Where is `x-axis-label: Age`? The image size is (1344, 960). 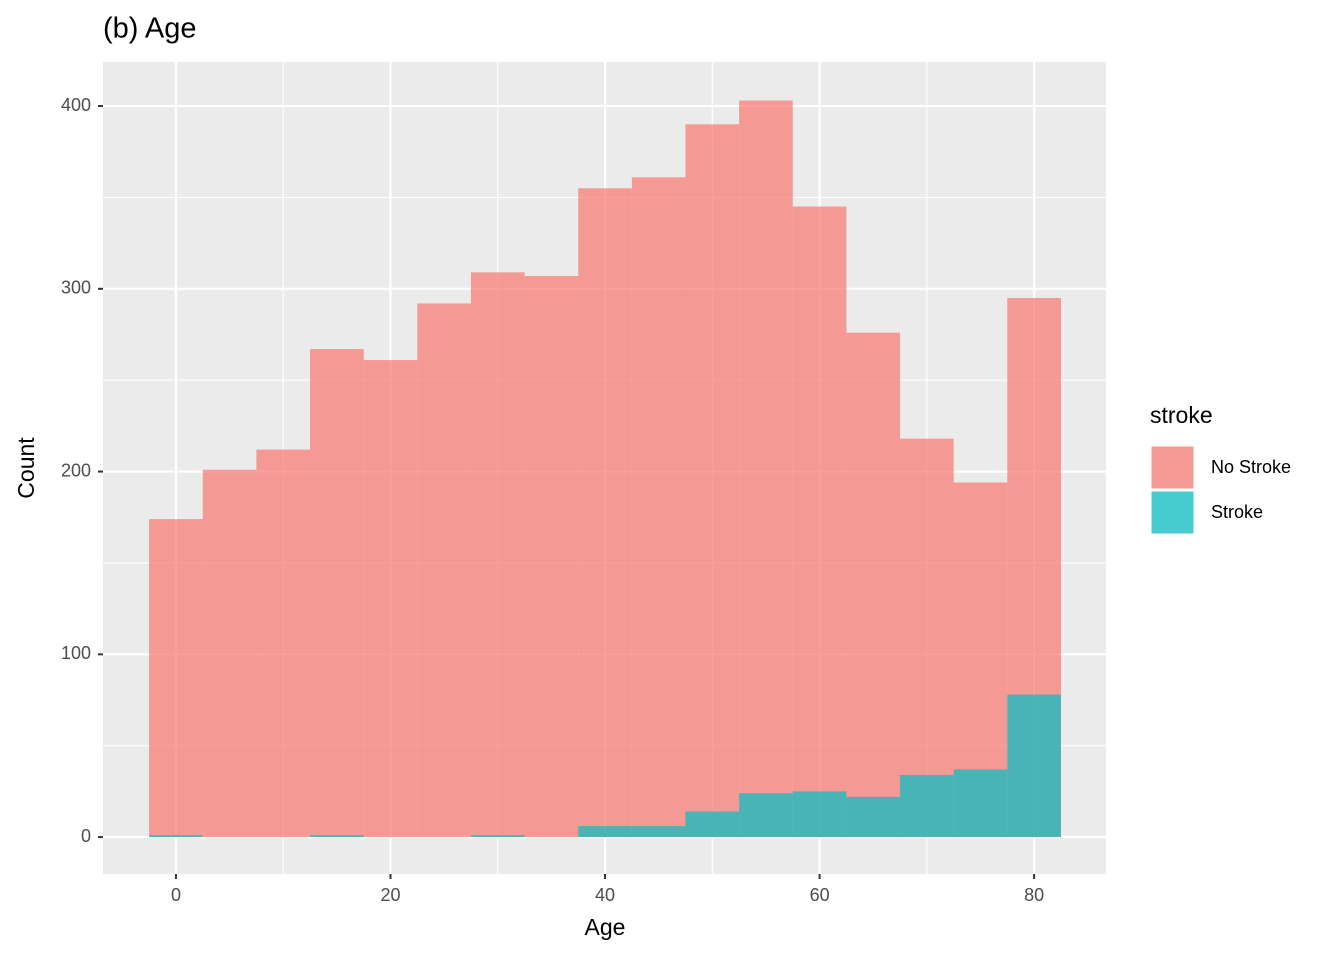
x-axis-label: Age is located at coordinates (605, 927).